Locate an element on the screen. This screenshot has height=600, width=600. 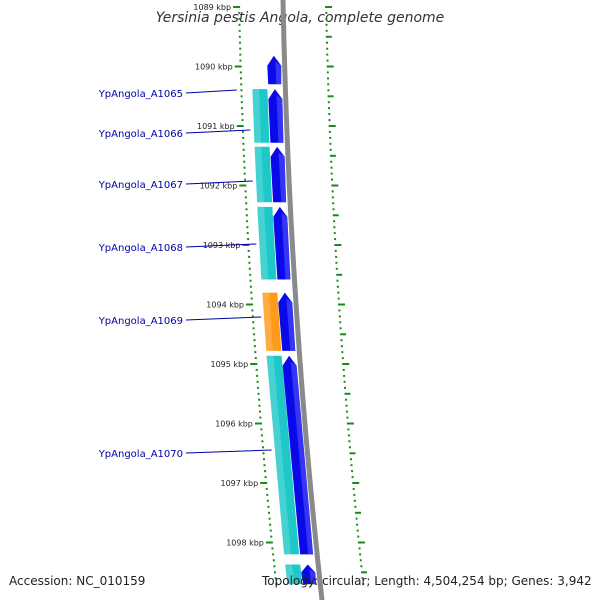
scale-tick-label: 1095 kbp is located at coordinates (229, 364).